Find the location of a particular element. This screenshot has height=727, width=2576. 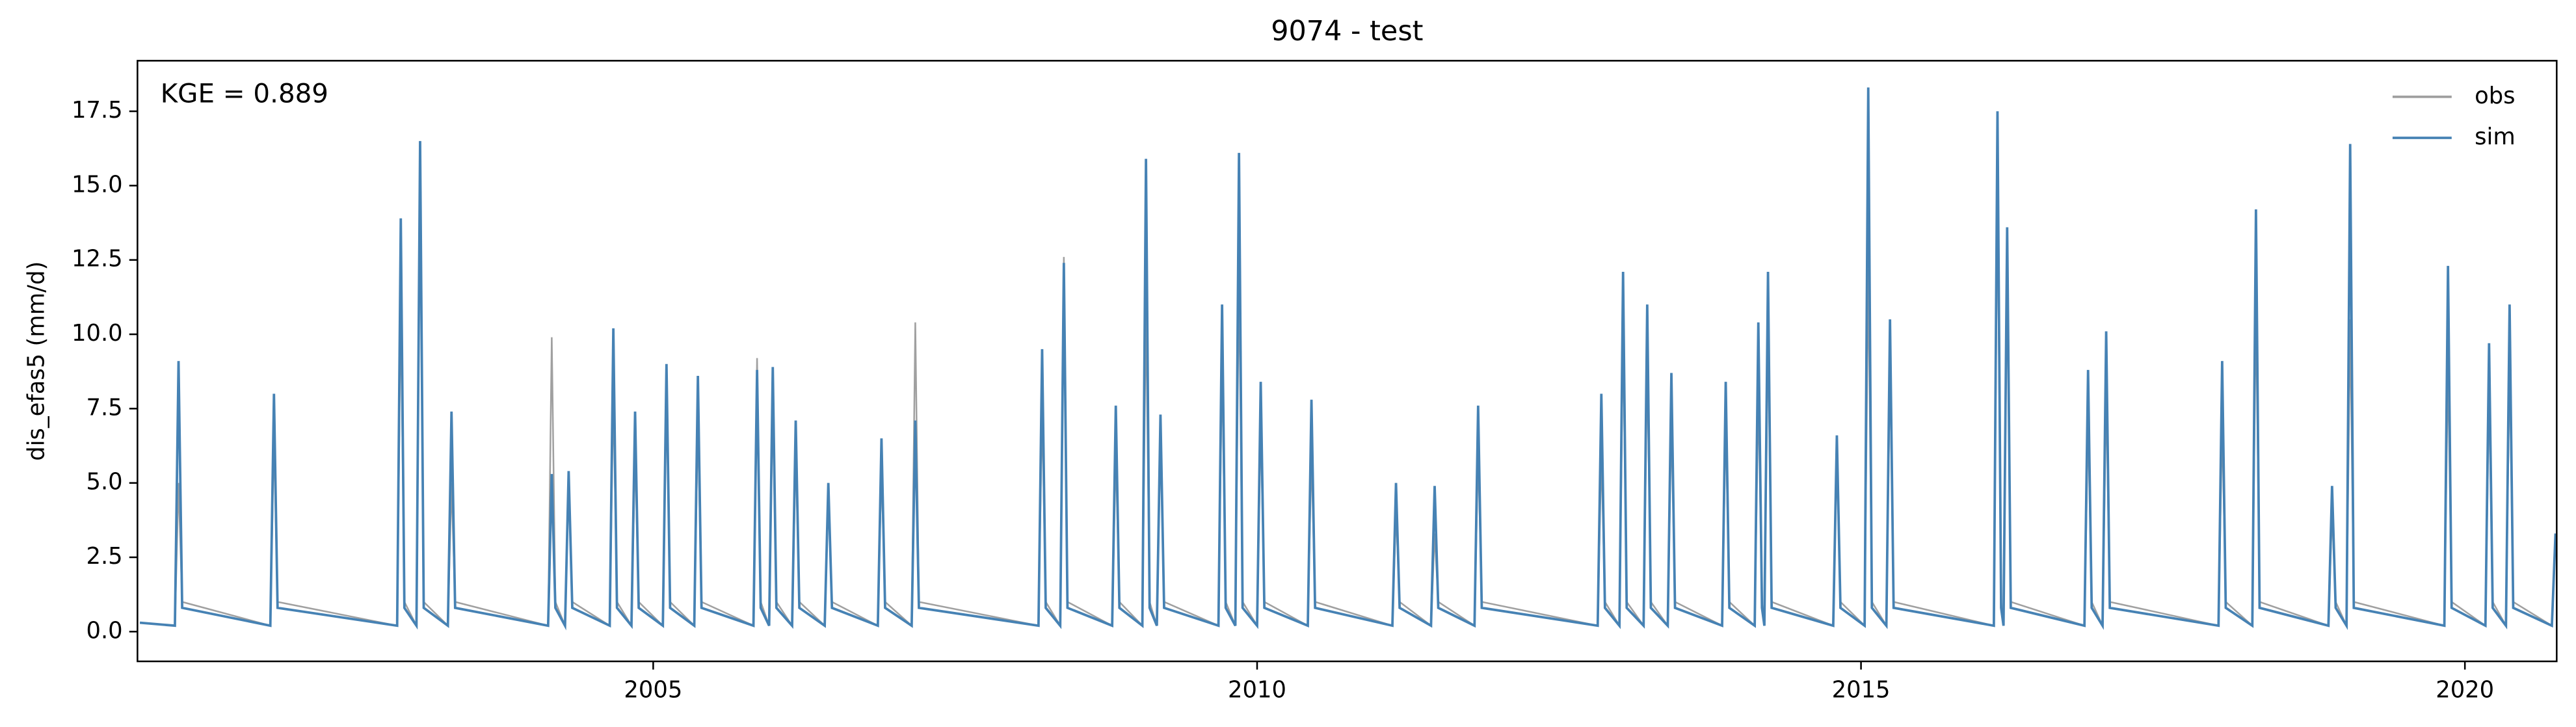

y-tick-label: 17.5 is located at coordinates (97, 110).